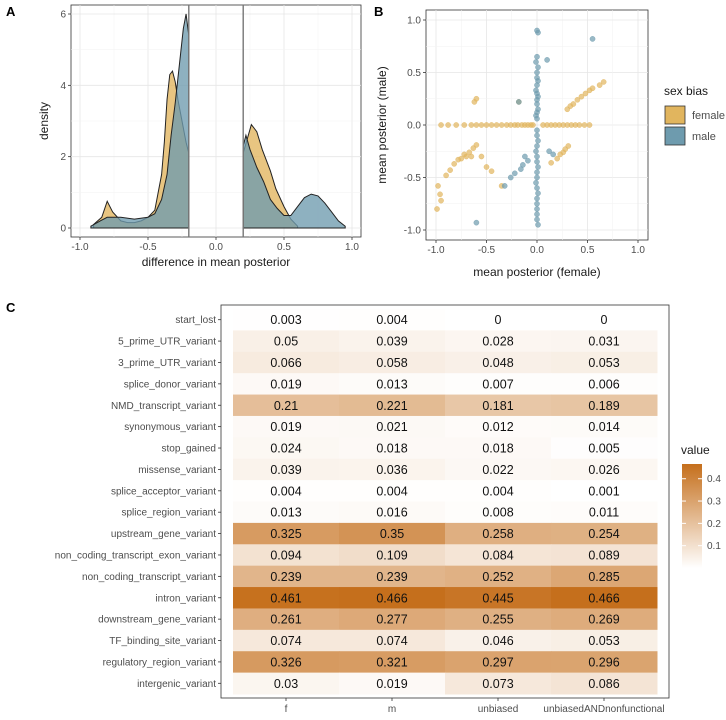  Describe the element at coordinates (391, 555) in the screenshot. I see `heatmap-cell-value: 0.109` at that location.